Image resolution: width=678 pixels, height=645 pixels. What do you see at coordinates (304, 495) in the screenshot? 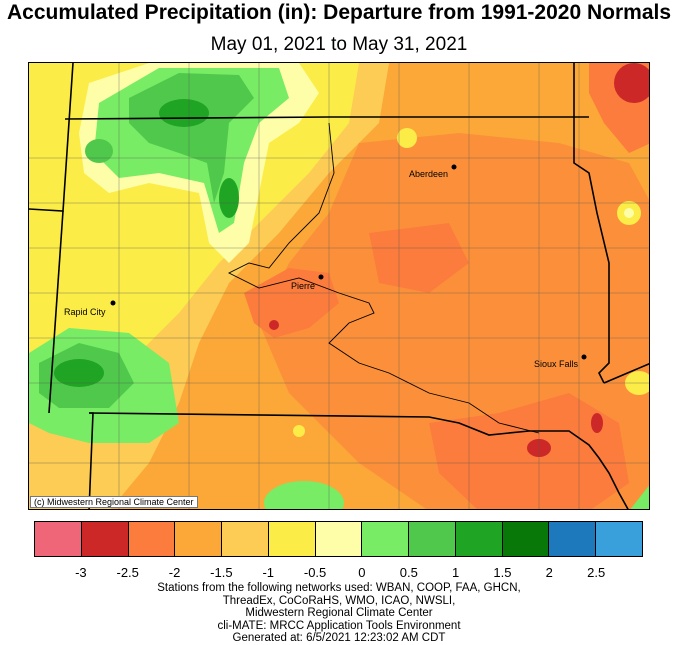
I see `bottom-green-blob` at bounding box center [304, 495].